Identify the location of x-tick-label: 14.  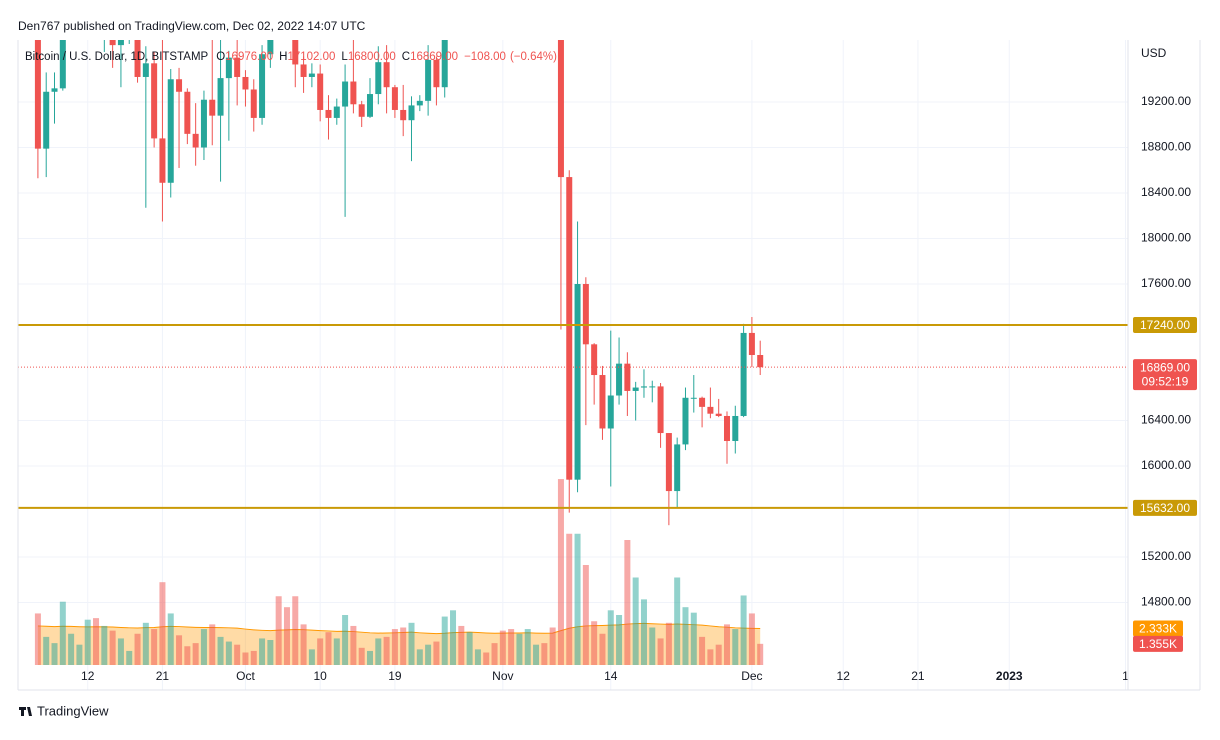
(611, 676).